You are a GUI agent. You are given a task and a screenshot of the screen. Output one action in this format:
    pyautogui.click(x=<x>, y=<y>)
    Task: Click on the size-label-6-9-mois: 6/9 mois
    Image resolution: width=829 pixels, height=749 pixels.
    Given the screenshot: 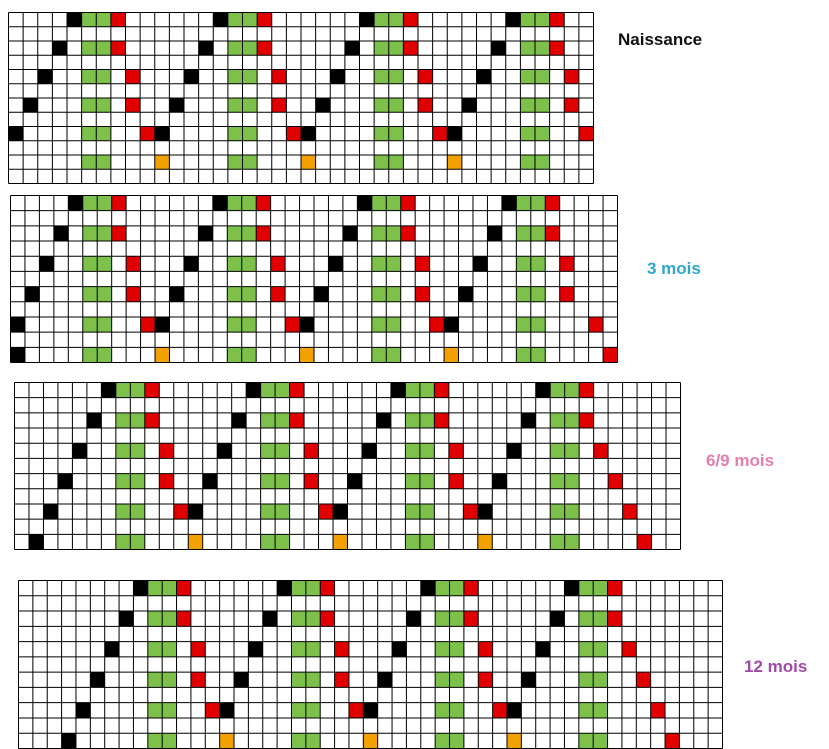 What is the action you would take?
    pyautogui.click(x=740, y=460)
    